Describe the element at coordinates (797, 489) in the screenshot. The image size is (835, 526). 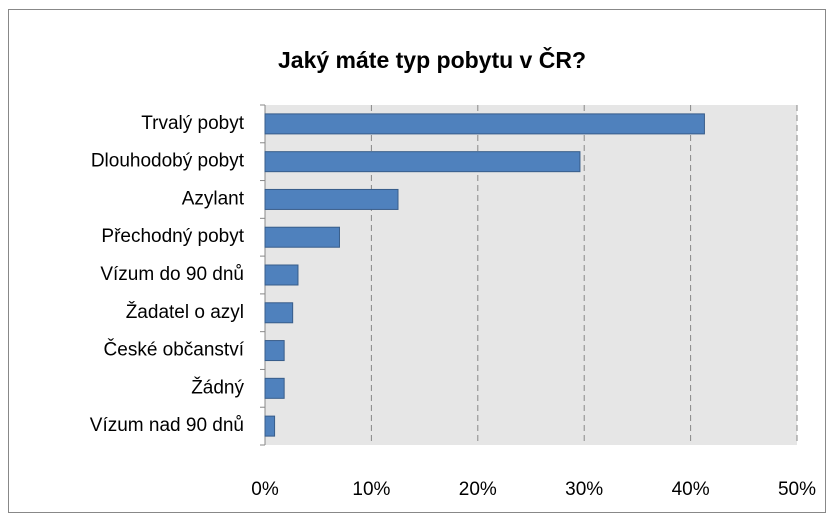
I see `x-tick-label: 50%` at that location.